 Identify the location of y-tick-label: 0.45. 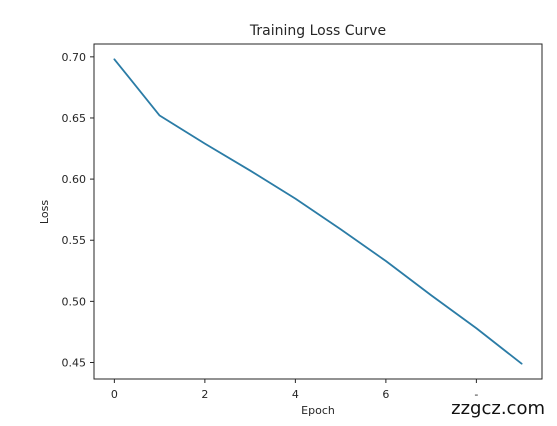
(74, 362).